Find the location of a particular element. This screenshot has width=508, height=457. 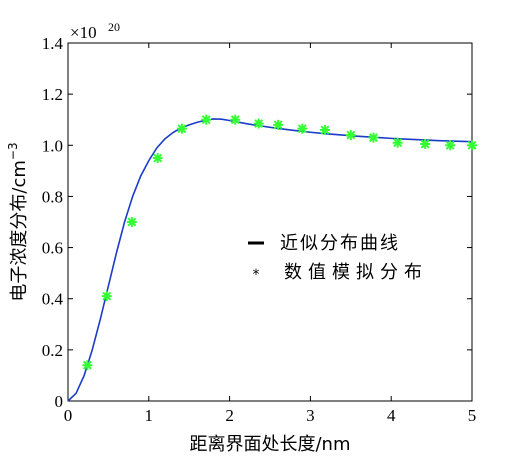

y-tick-label: 1.4 is located at coordinates (53, 43).